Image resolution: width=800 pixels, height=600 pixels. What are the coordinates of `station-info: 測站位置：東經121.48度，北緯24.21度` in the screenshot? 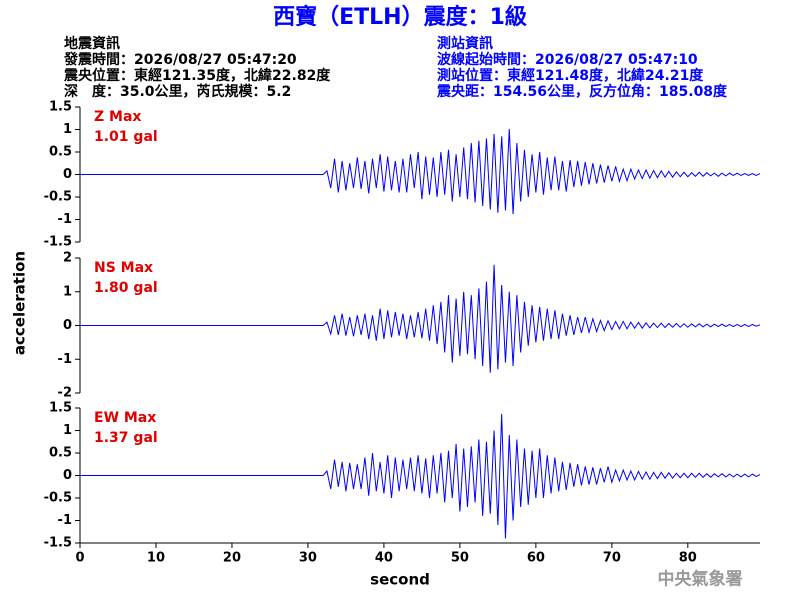 It's located at (570, 75).